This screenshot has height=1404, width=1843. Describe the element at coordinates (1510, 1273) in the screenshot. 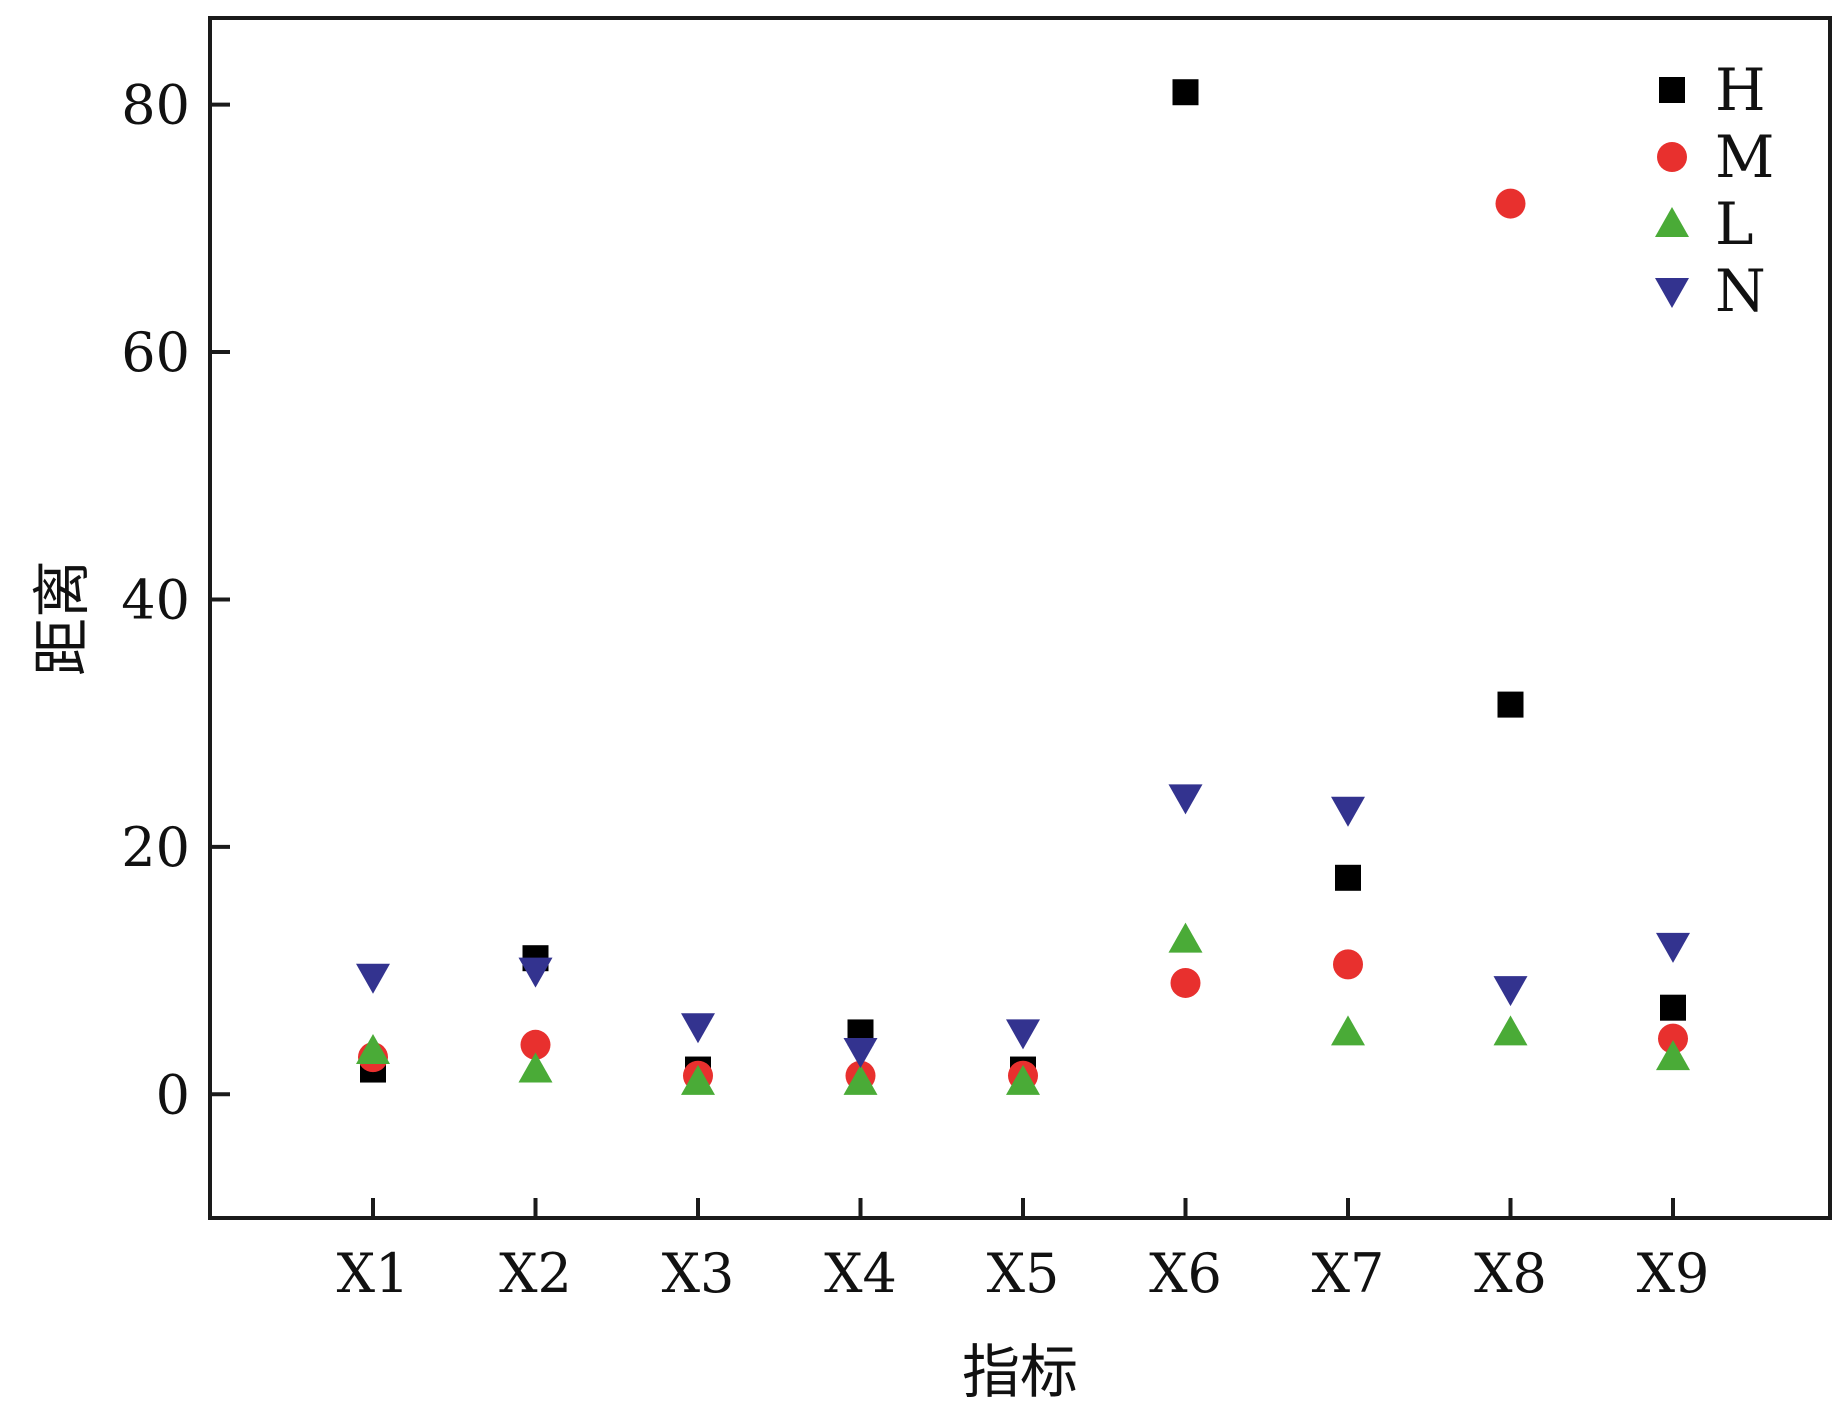

I see `x-tick-label: X8` at that location.